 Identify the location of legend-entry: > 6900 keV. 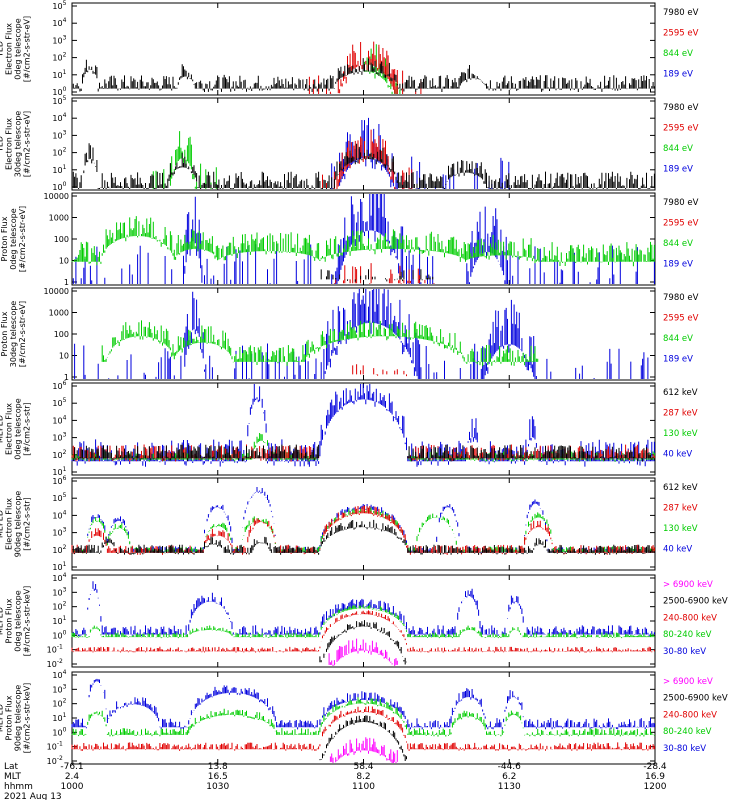
(688, 585).